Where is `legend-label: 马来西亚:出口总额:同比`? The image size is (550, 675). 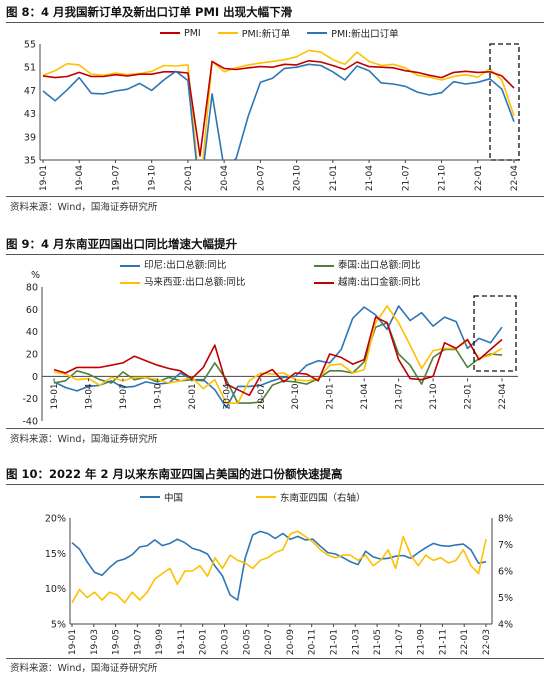 legend-label: 马来西亚:出口总额:同比 is located at coordinates (195, 282).